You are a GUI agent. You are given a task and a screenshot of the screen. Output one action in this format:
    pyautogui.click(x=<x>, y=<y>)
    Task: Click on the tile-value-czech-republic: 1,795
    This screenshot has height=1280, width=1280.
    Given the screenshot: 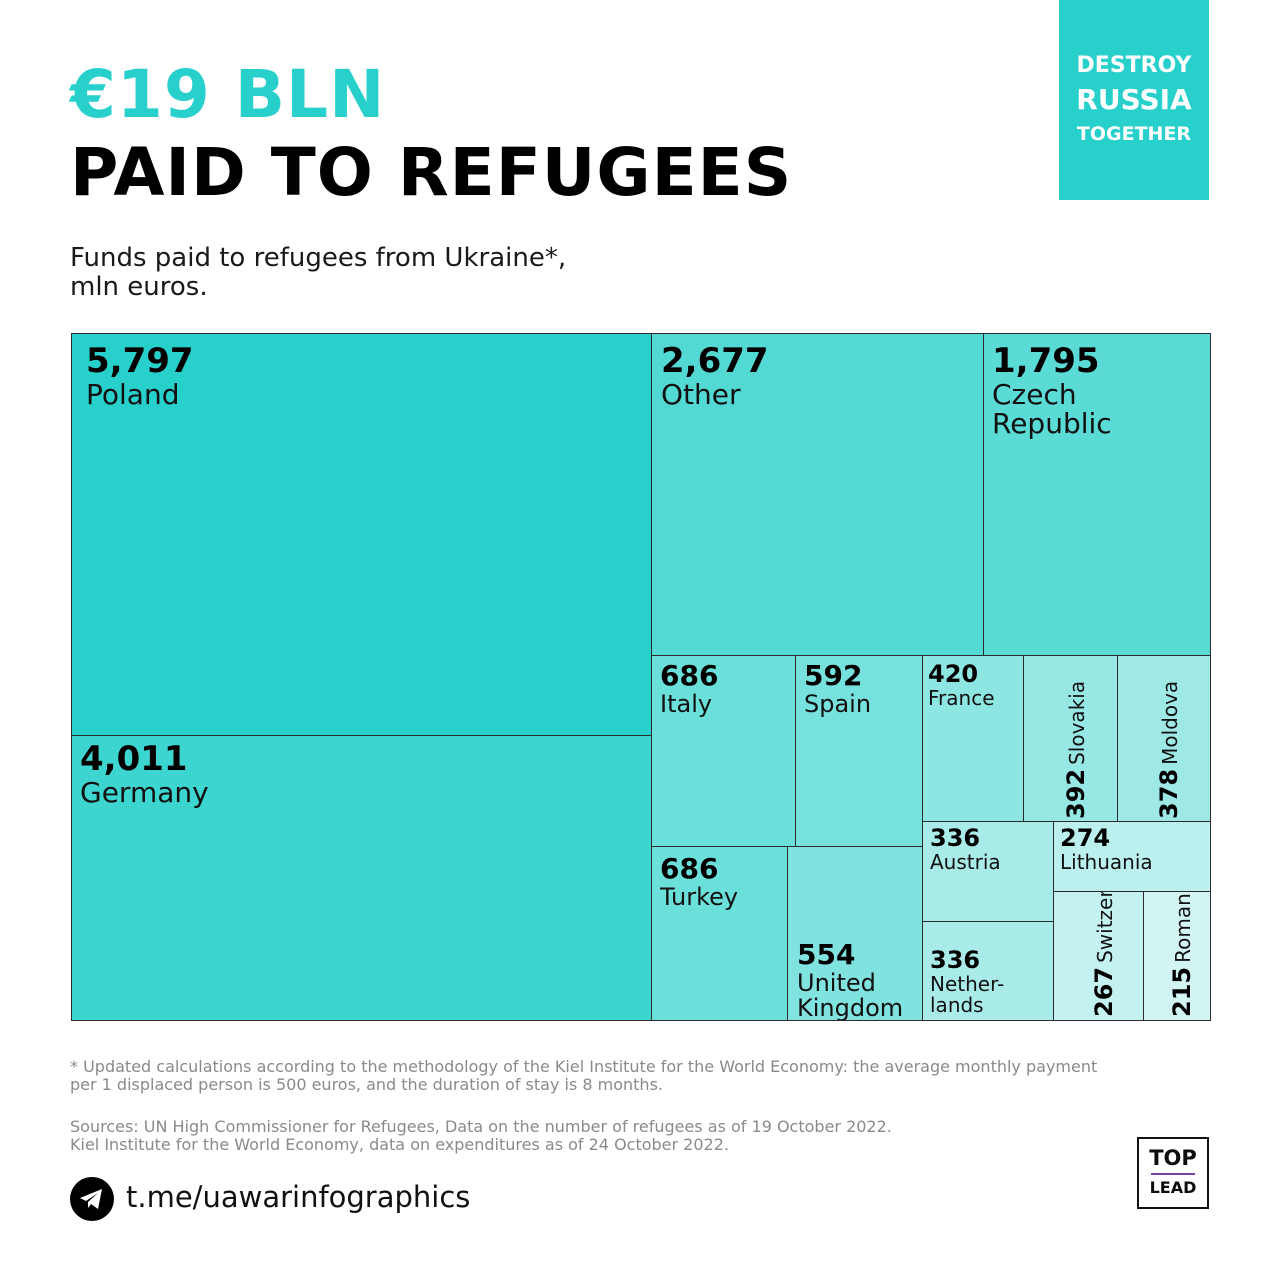 What is the action you would take?
    pyautogui.click(x=1046, y=361)
    